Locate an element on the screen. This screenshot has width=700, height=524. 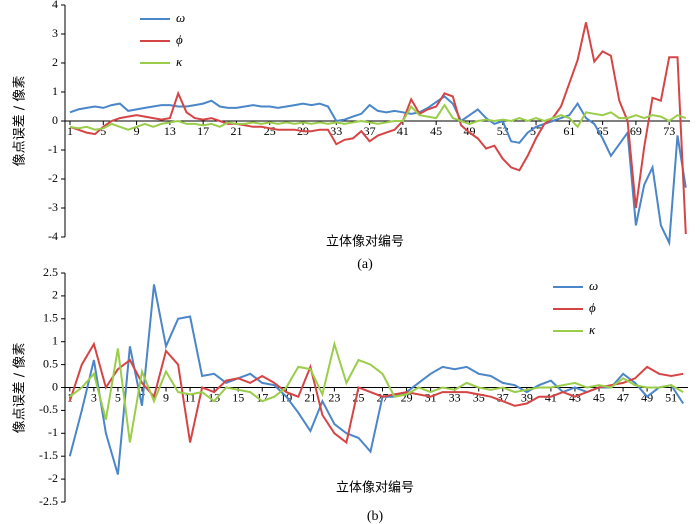
x-tick-label: 35 is located at coordinates (479, 397).